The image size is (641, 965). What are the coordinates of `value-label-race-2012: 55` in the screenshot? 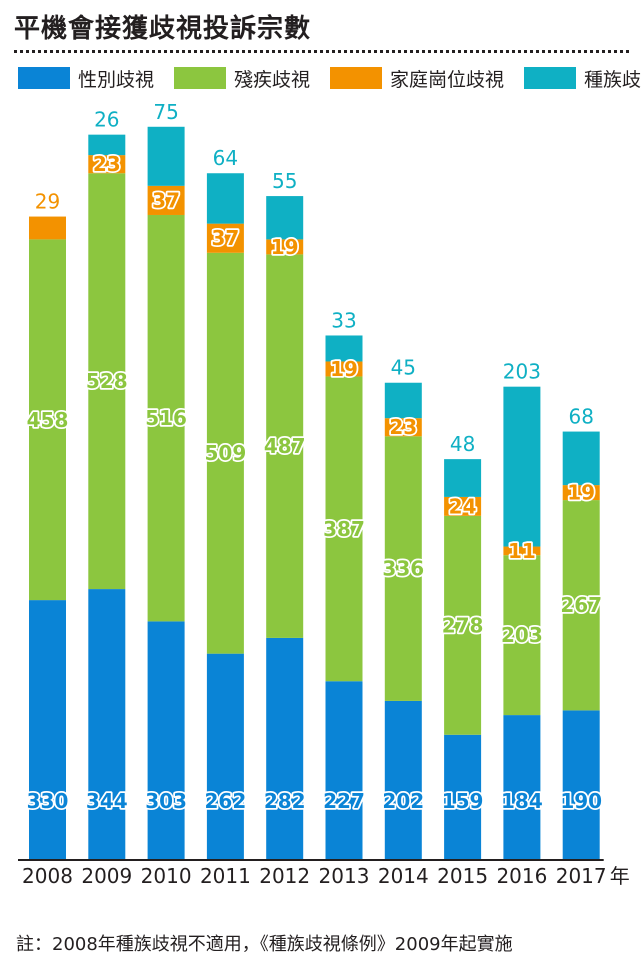 It's located at (284, 181).